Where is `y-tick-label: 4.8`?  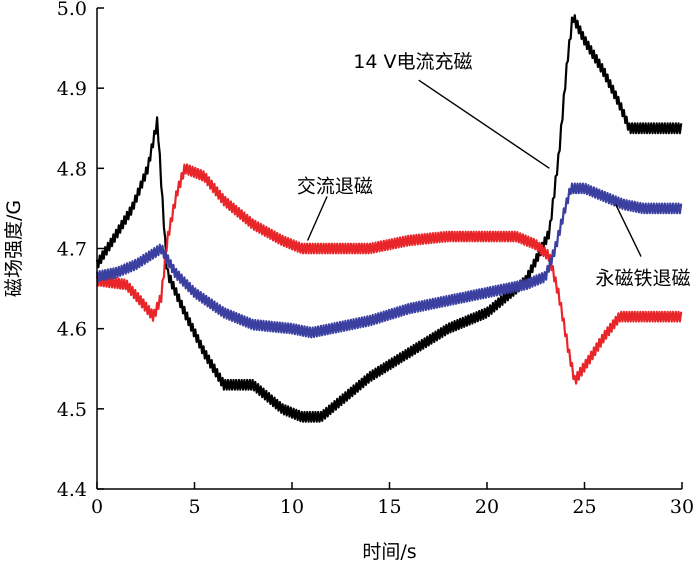
y-tick-label: 4.8 is located at coordinates (72, 169).